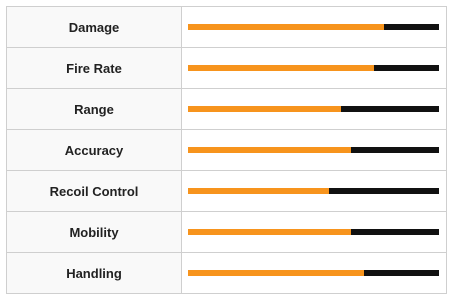 This screenshot has width=453, height=300. I want to click on stat-label: Damage, so click(94, 27).